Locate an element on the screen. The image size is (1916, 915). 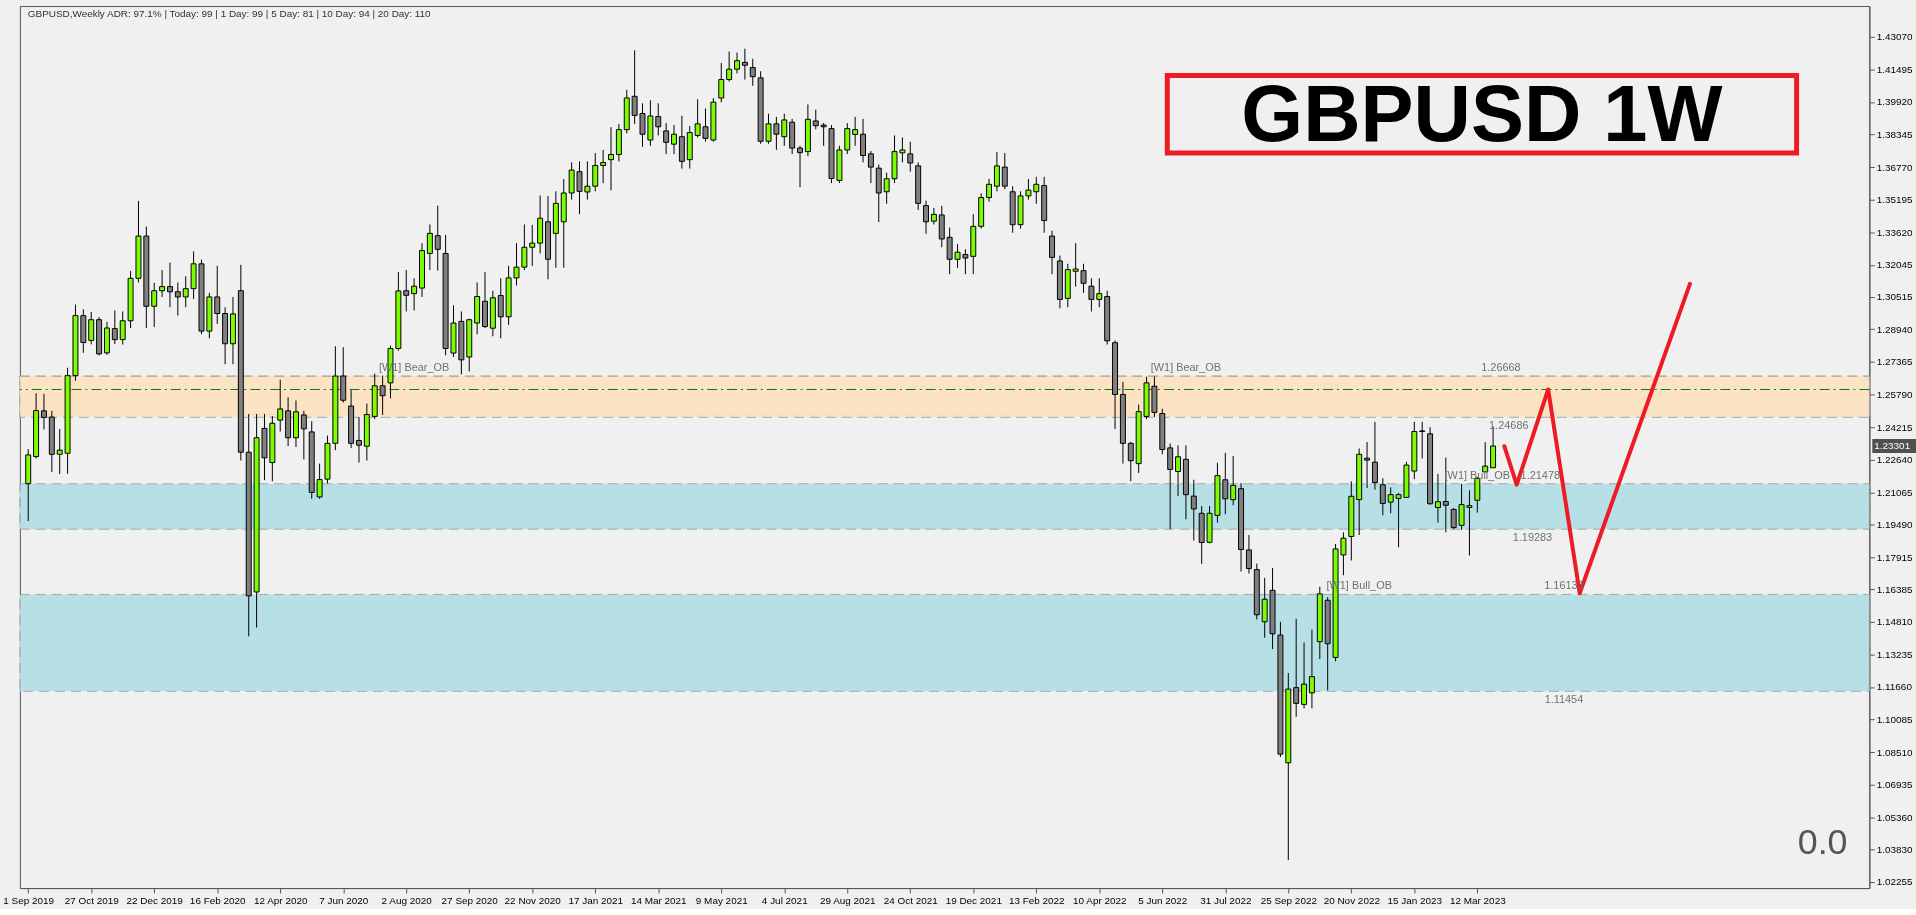
annotation: 1.26668 is located at coordinates (1501, 367).